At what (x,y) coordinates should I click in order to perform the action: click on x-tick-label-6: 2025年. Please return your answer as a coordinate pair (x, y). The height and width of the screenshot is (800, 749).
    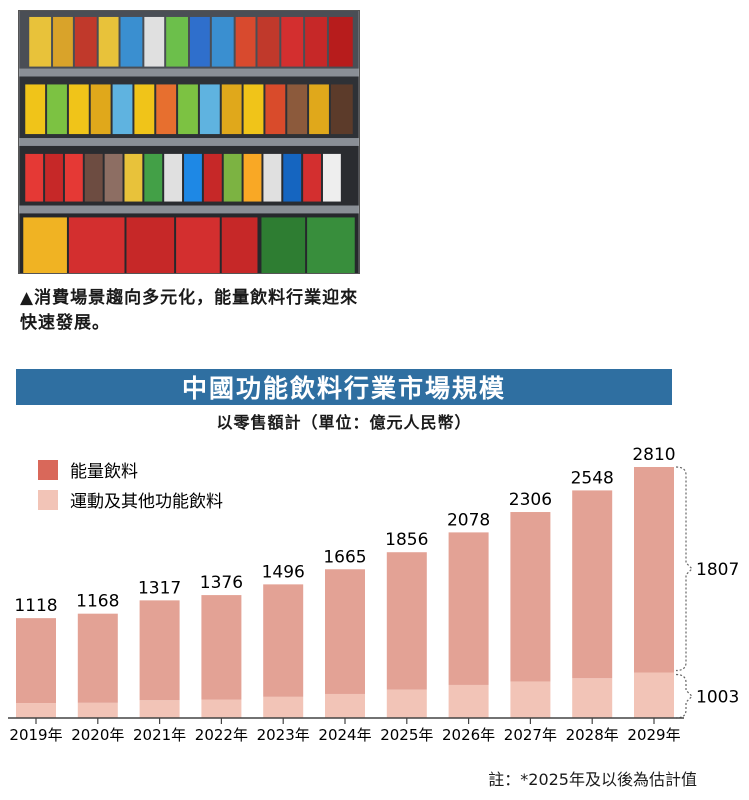
    Looking at the image, I should click on (406, 735).